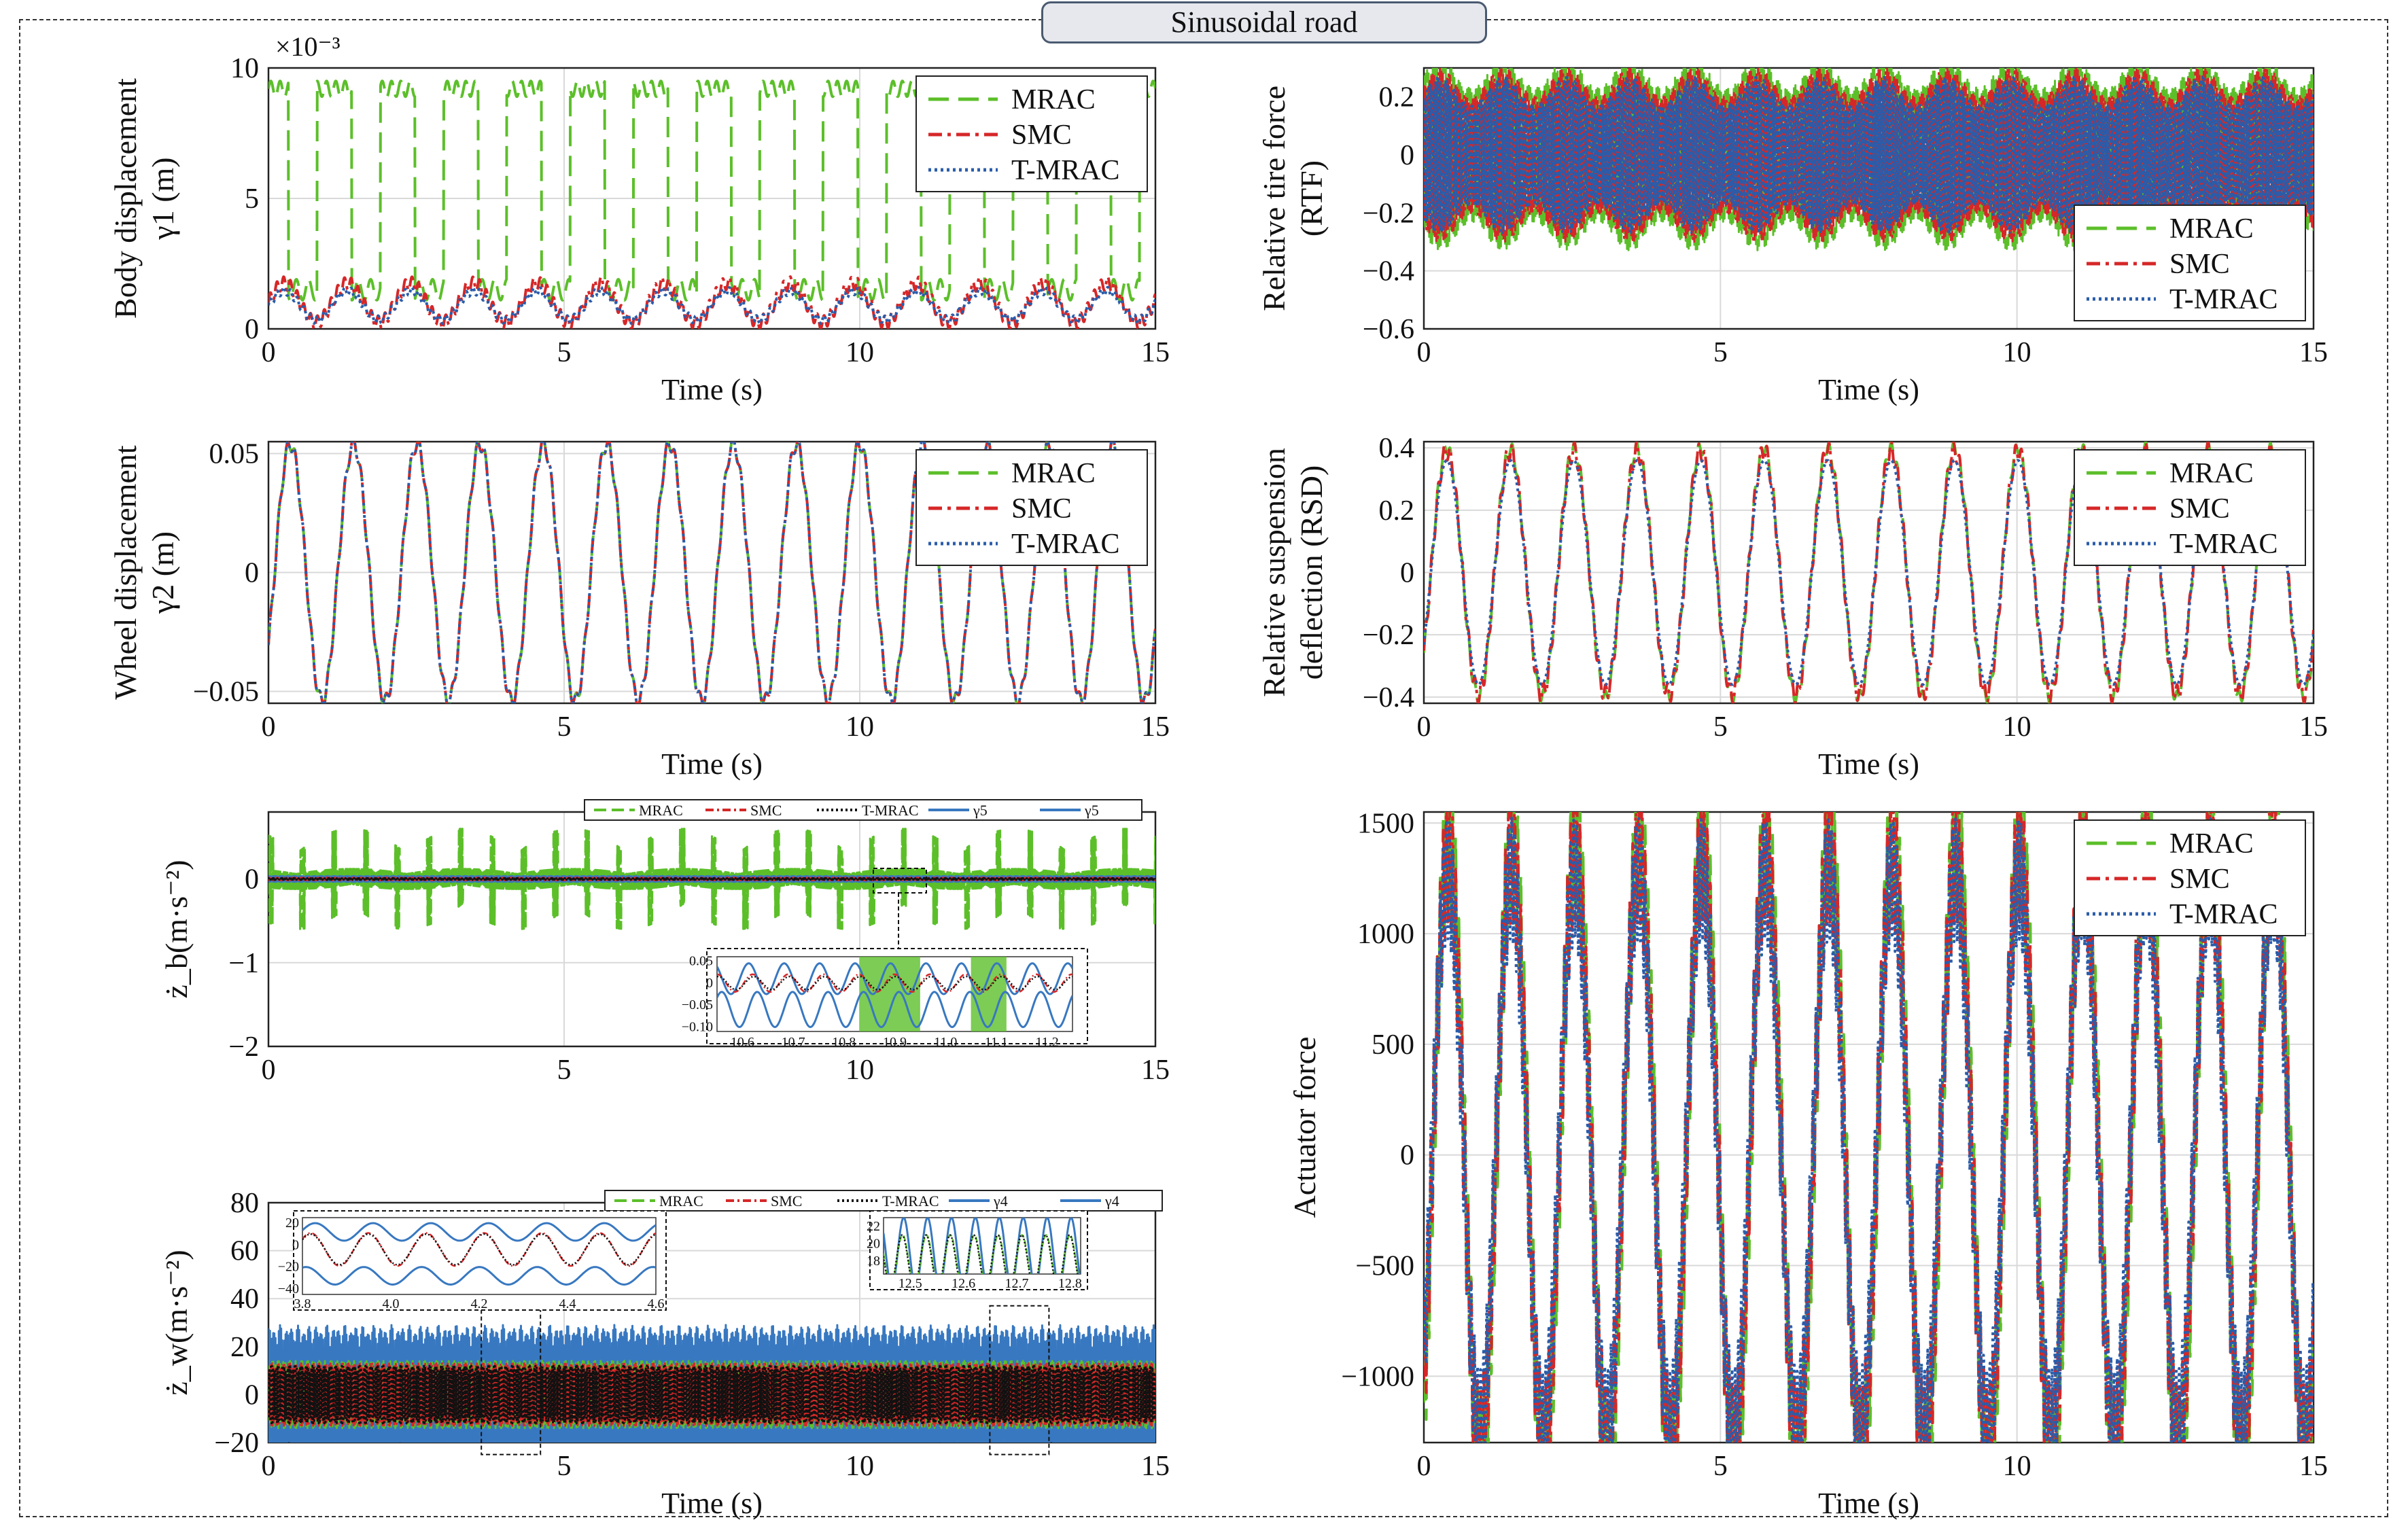 Image resolution: width=2408 pixels, height=1537 pixels. I want to click on series-SMC, so click(711, 572).